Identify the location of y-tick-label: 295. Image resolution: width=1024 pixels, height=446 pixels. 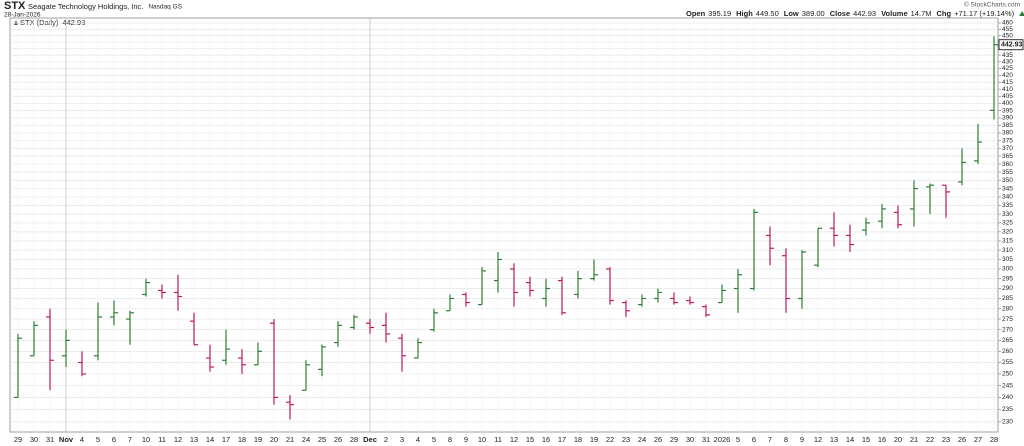
(1007, 278).